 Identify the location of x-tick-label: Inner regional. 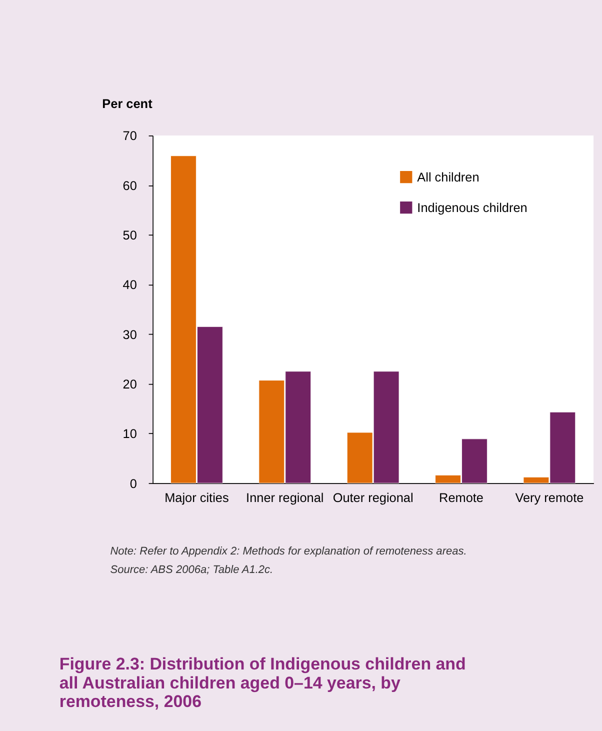
(285, 498).